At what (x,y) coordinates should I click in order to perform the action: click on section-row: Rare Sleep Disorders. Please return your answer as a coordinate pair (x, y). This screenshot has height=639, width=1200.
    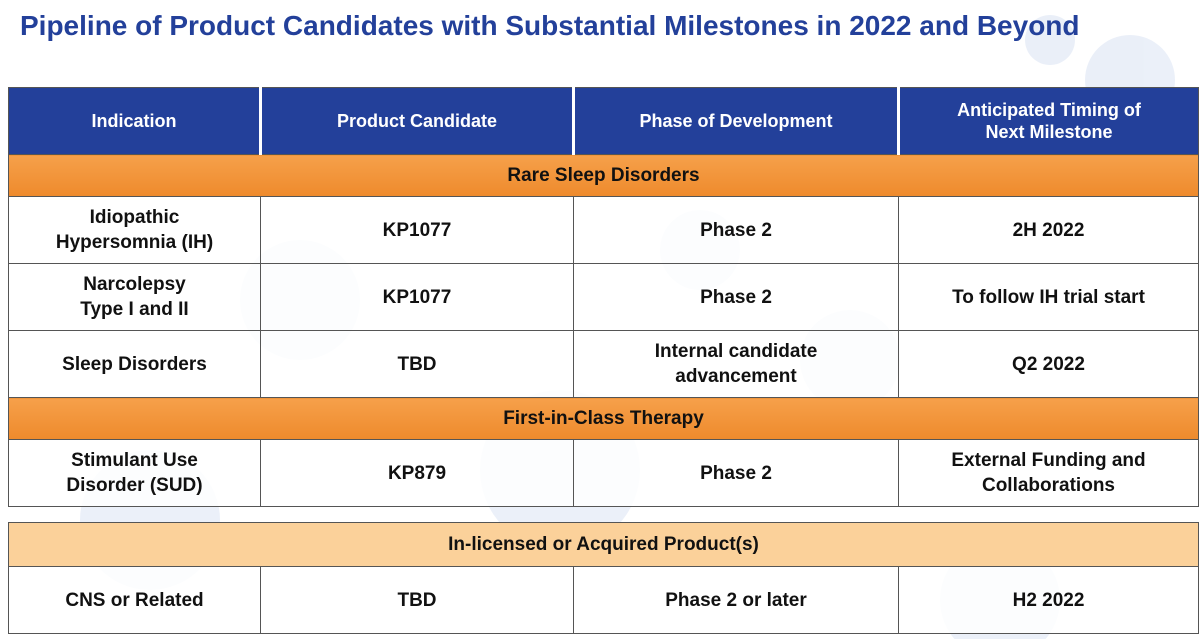
    Looking at the image, I should click on (603, 175).